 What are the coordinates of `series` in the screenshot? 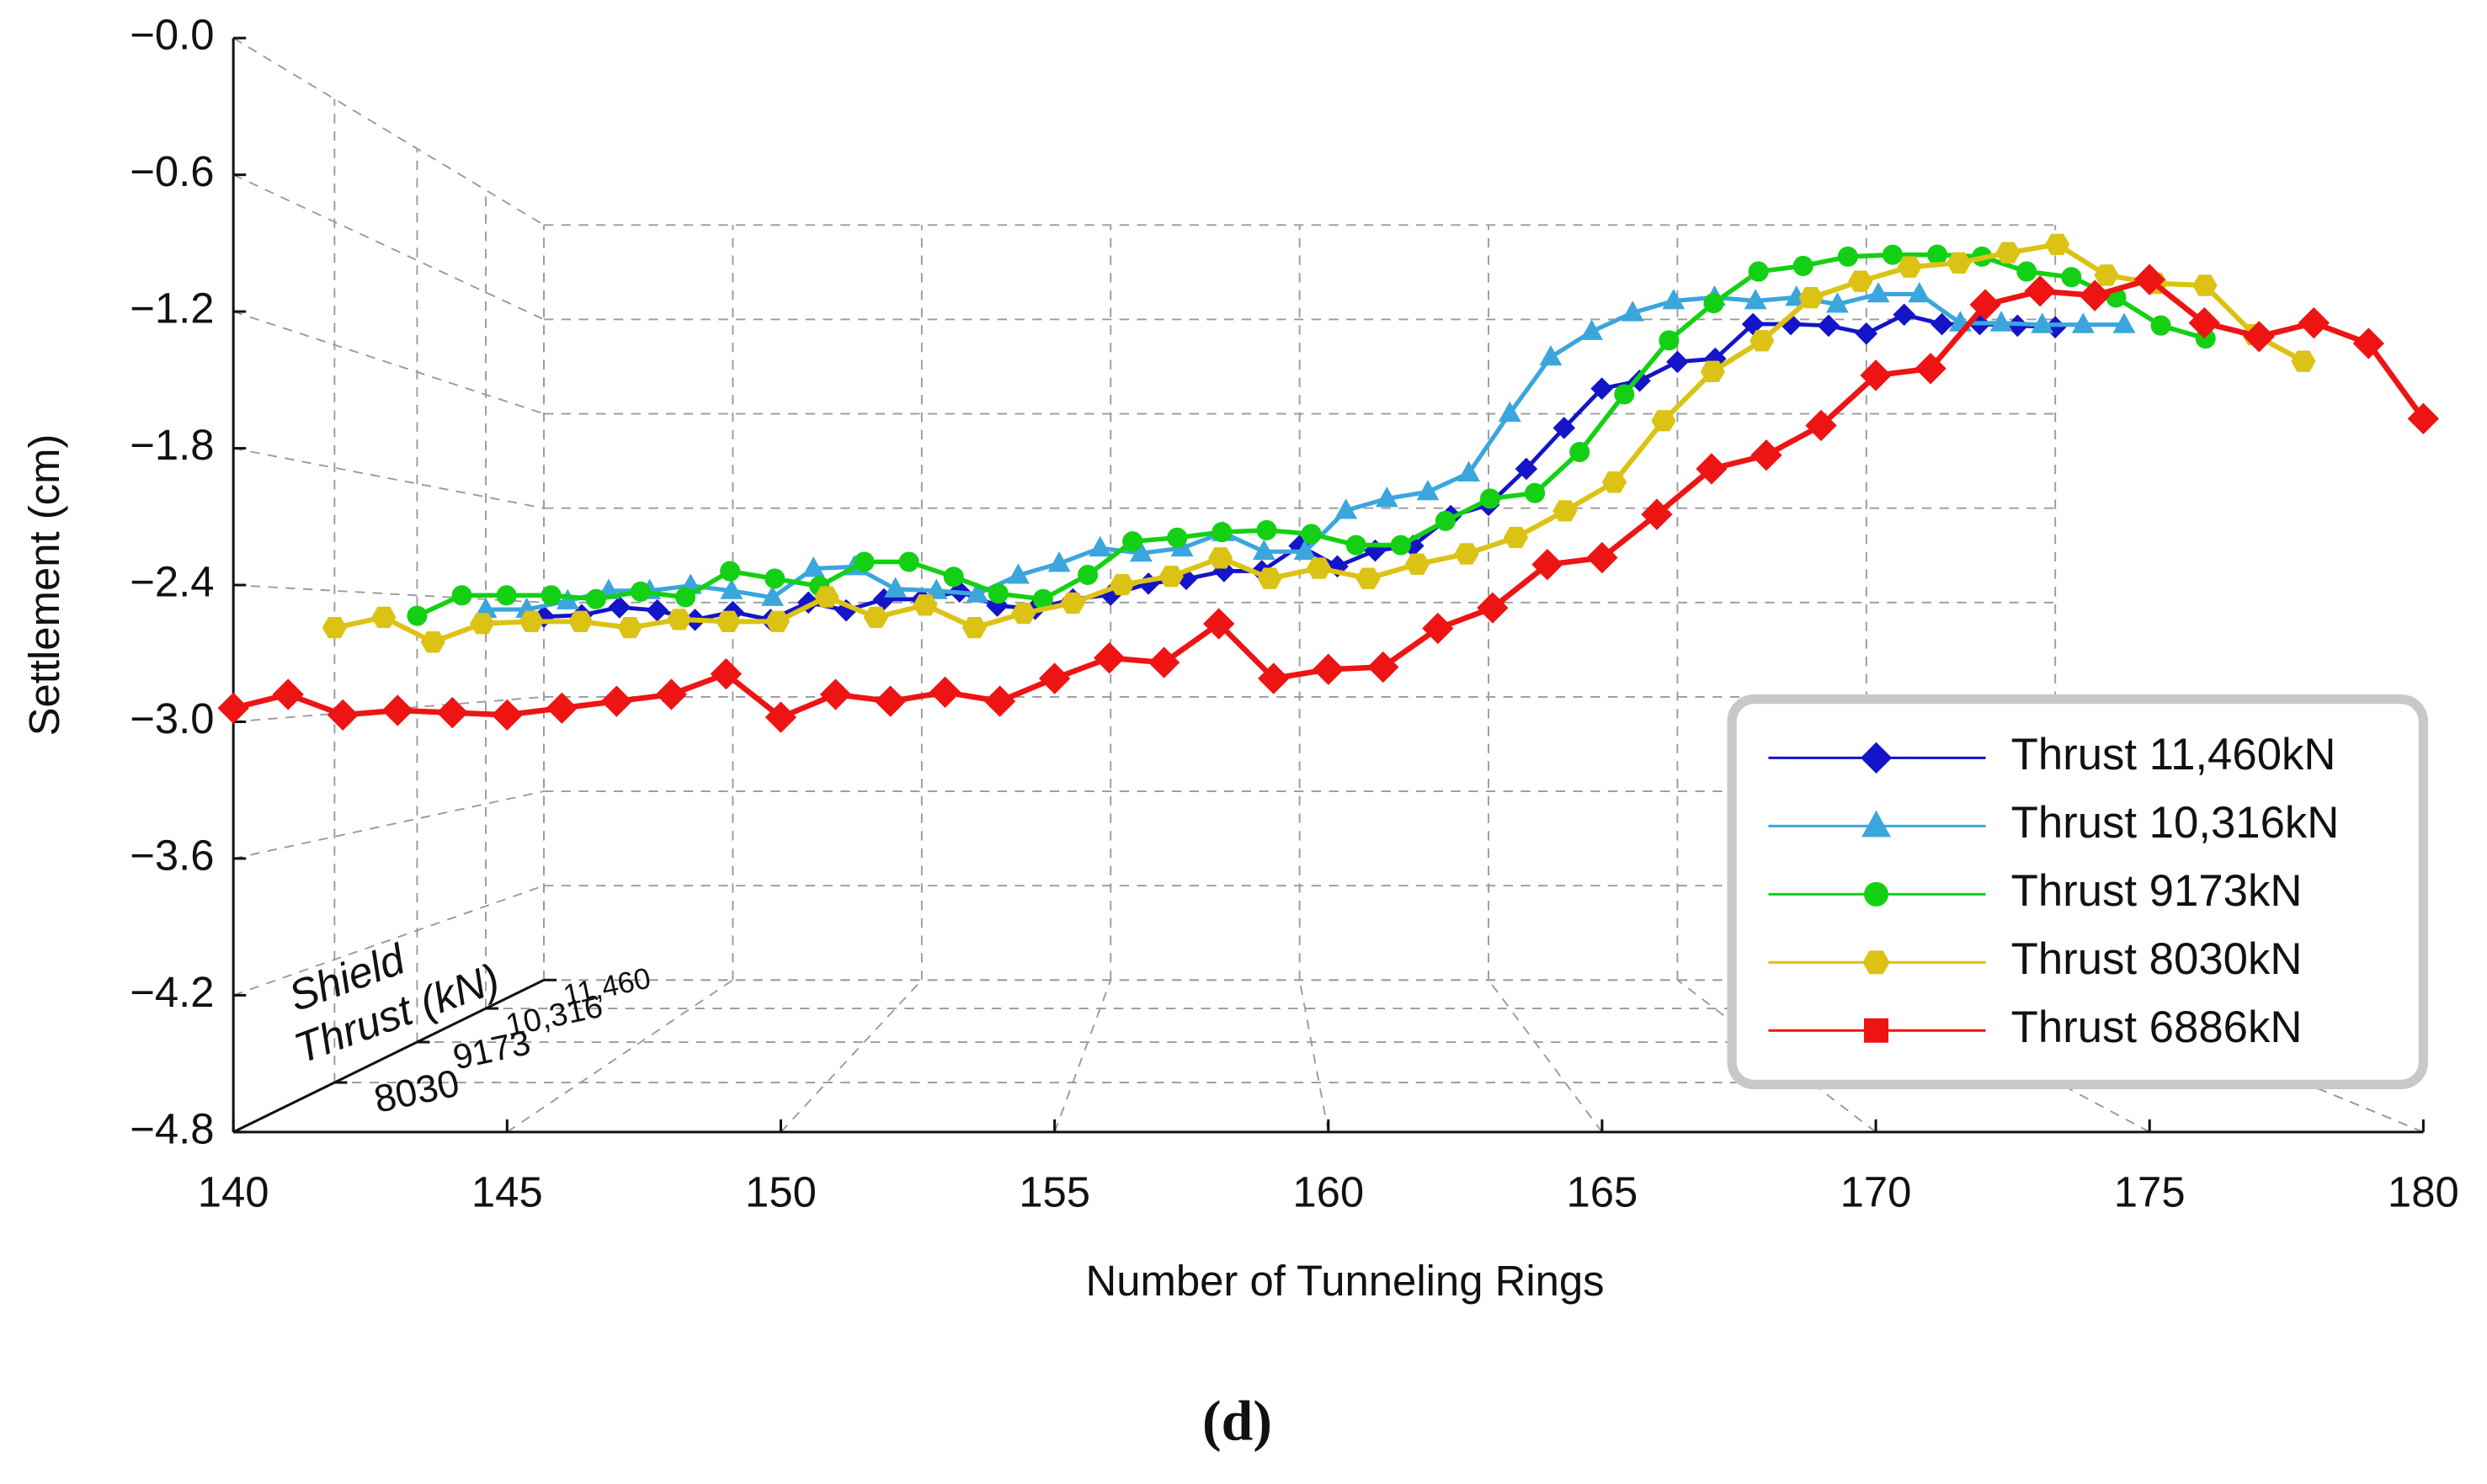 It's located at (1299, 467).